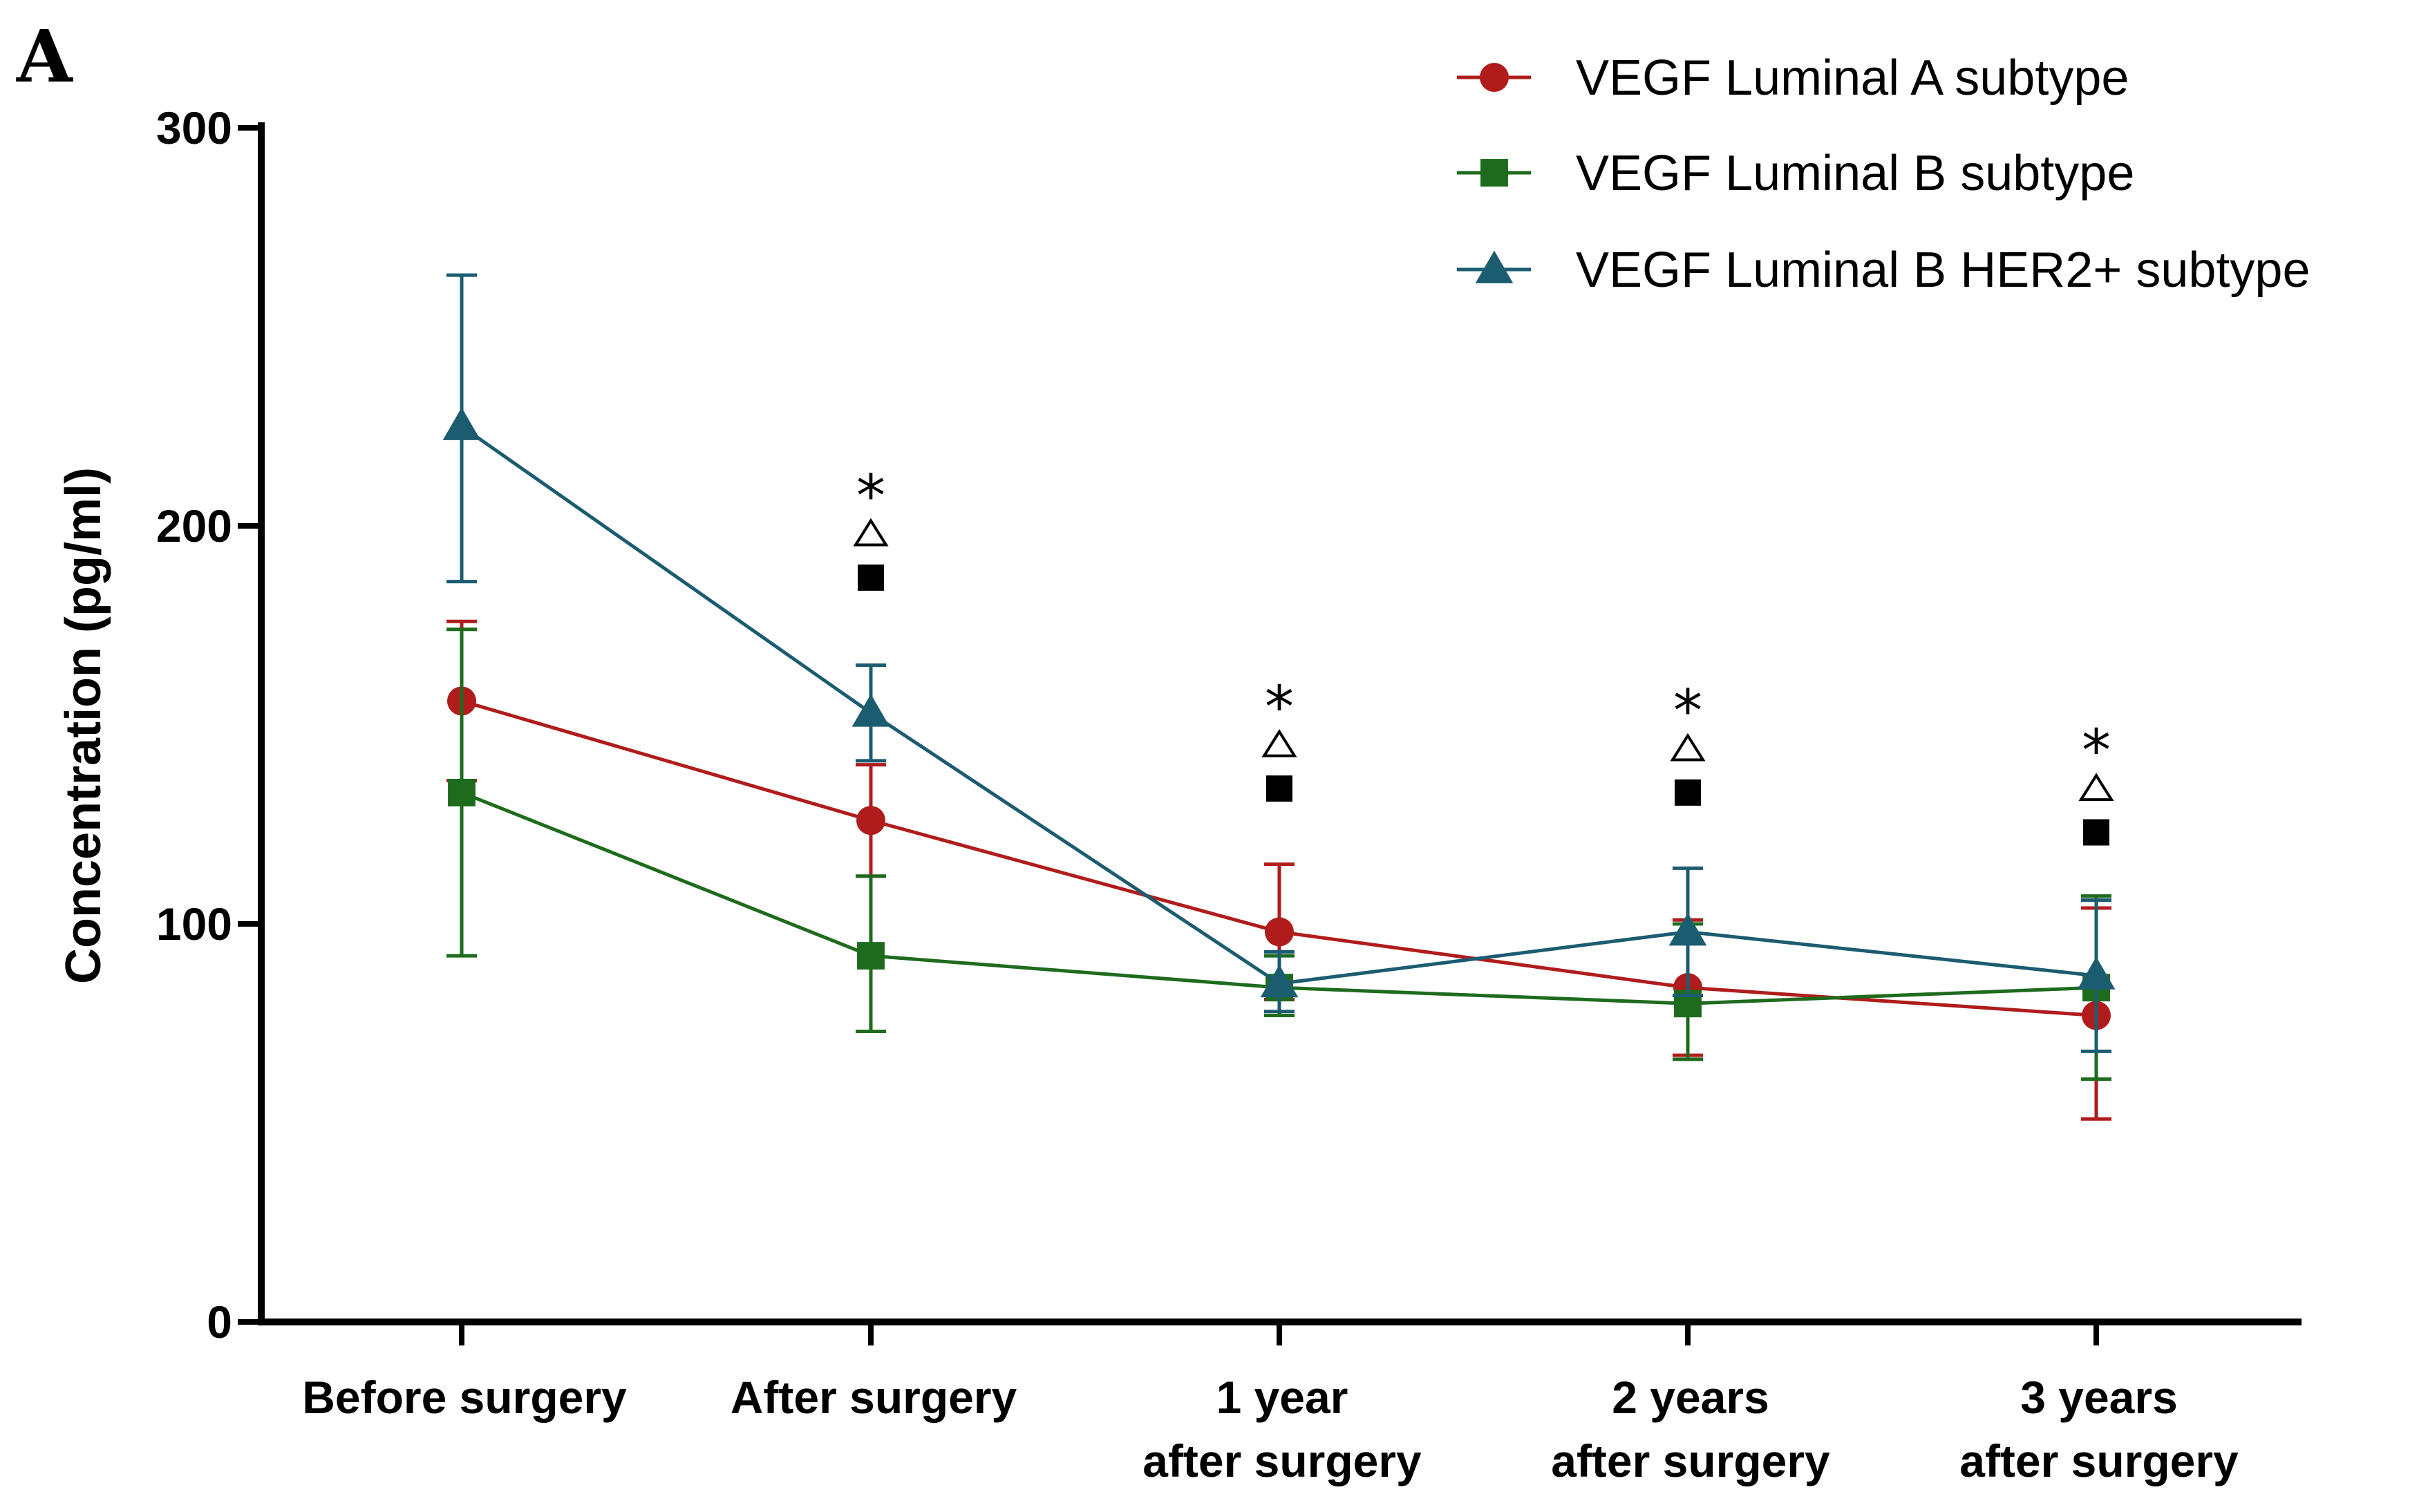  I want to click on legend-label: VEGF Luminal B subtype, so click(1855, 173).